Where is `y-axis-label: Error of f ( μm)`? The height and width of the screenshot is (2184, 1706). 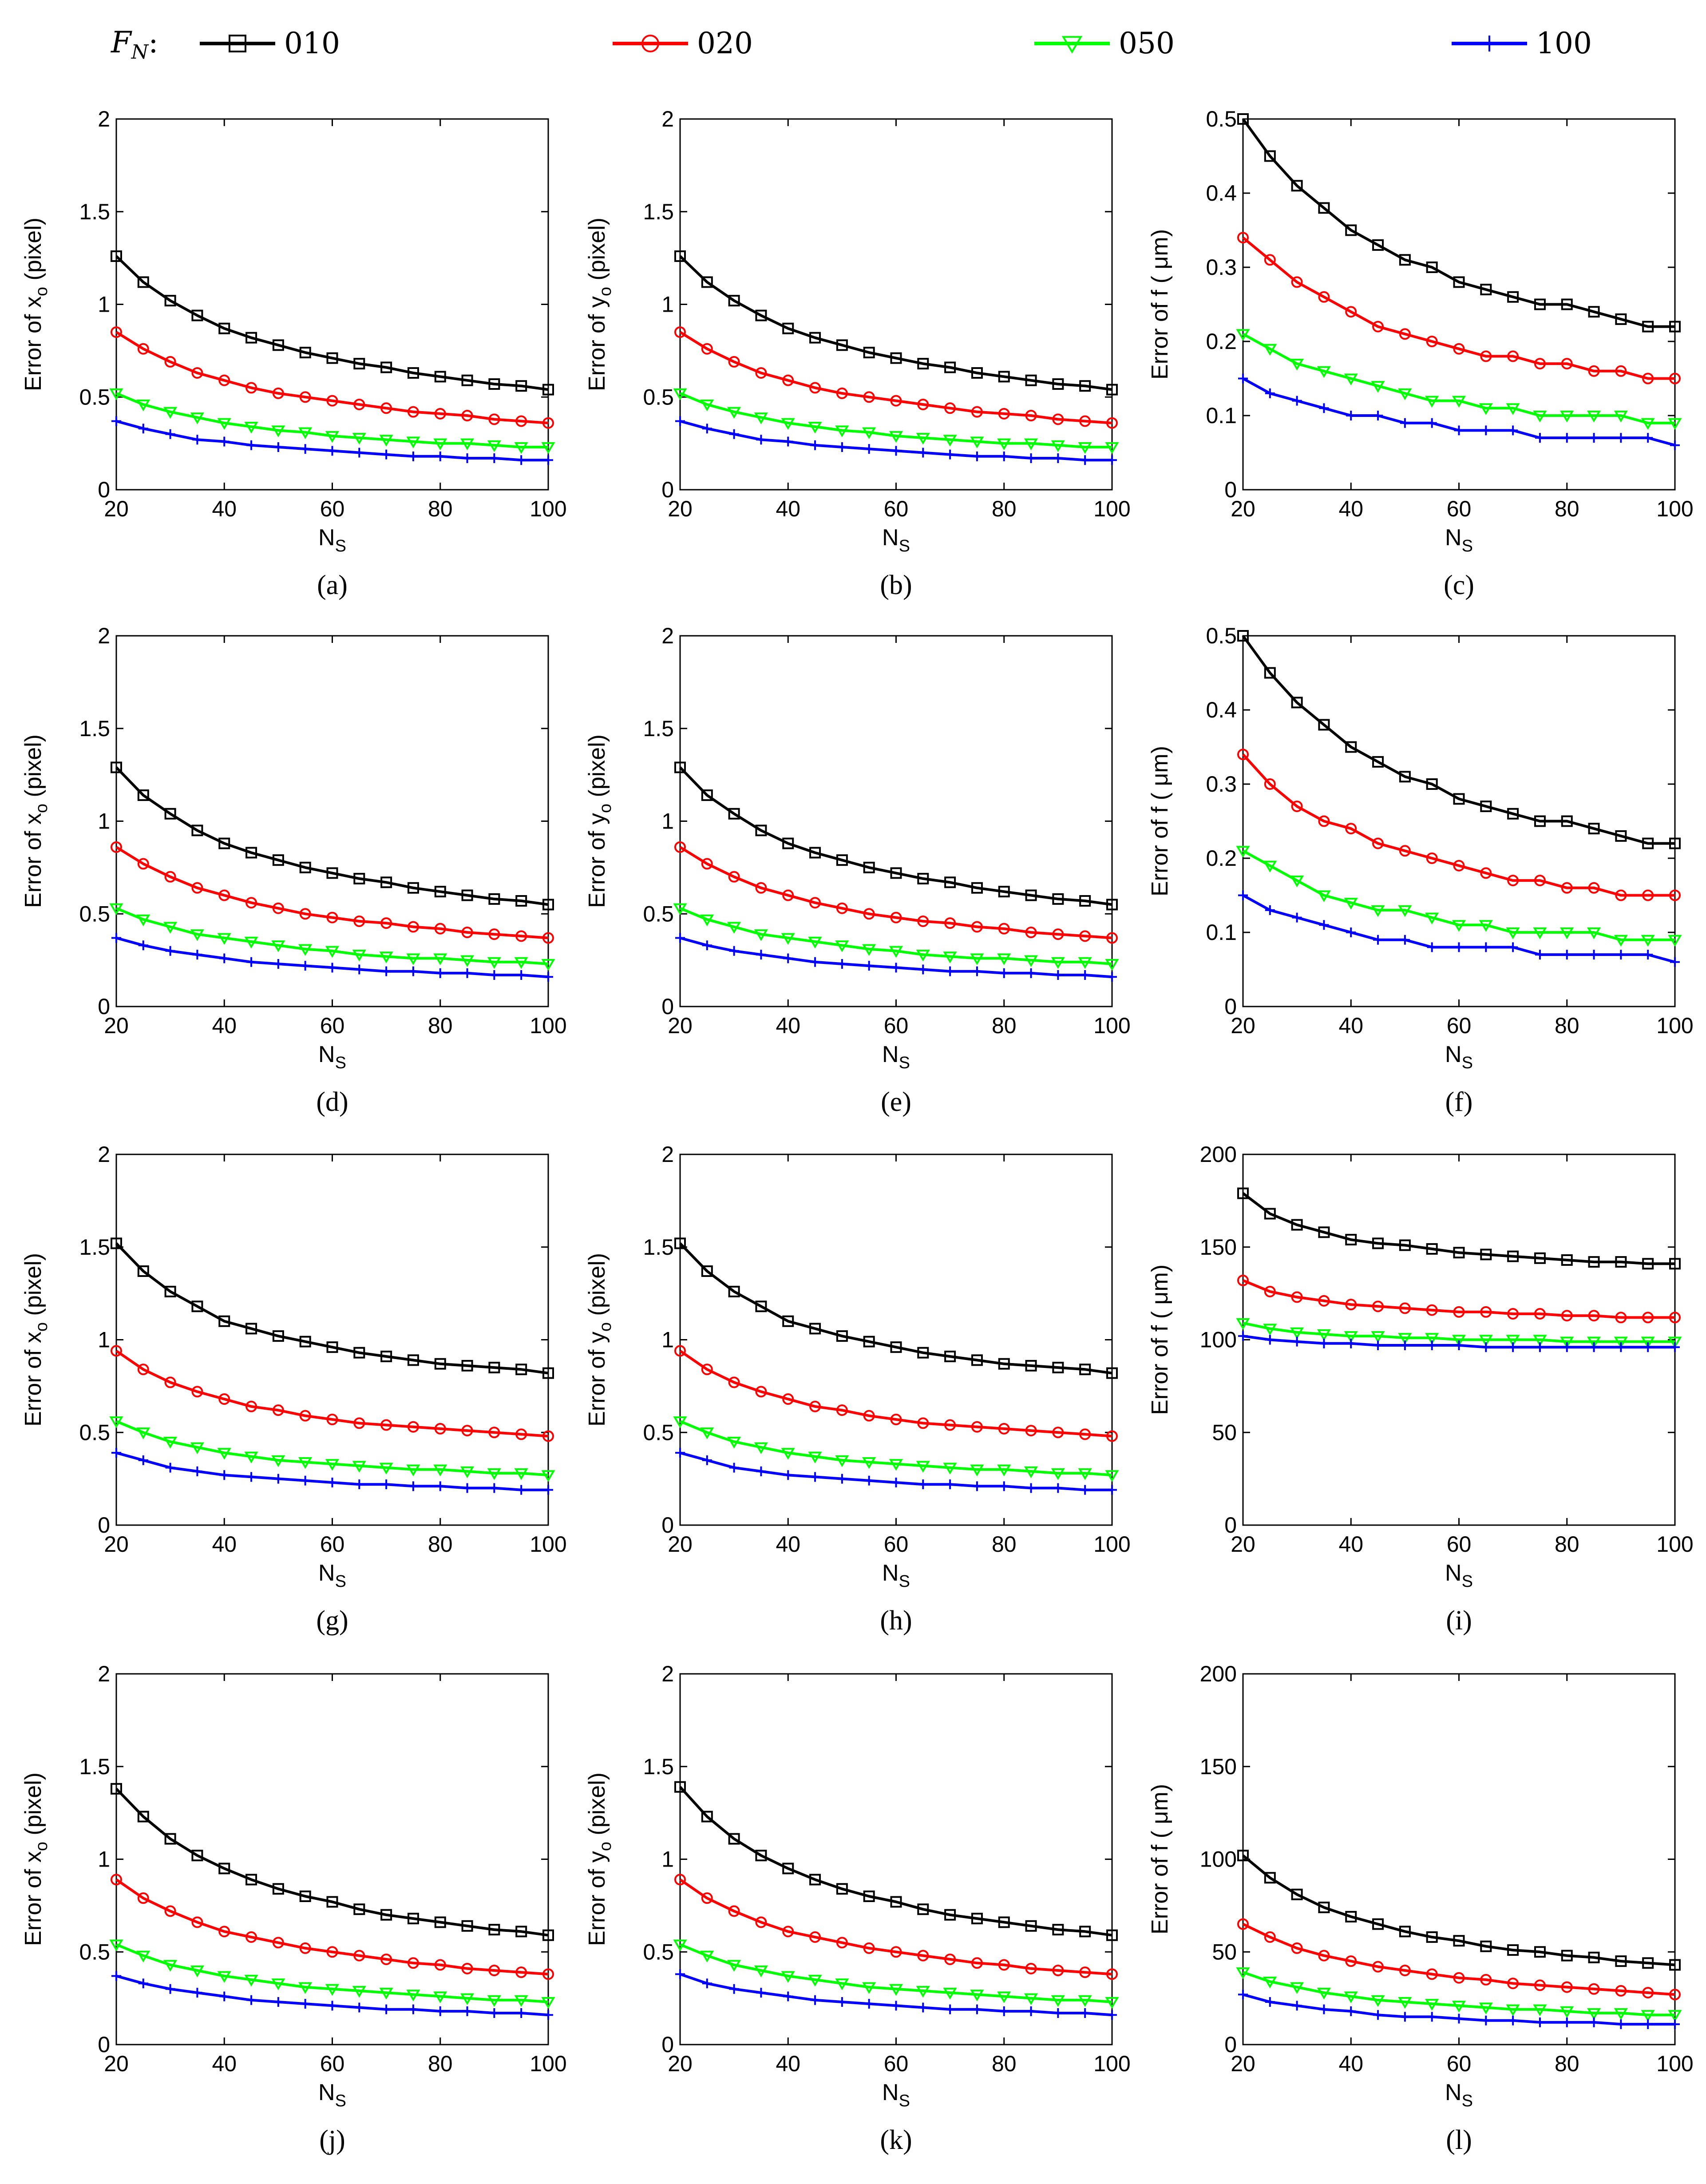
y-axis-label: Error of f ( μm) is located at coordinates (1160, 1859).